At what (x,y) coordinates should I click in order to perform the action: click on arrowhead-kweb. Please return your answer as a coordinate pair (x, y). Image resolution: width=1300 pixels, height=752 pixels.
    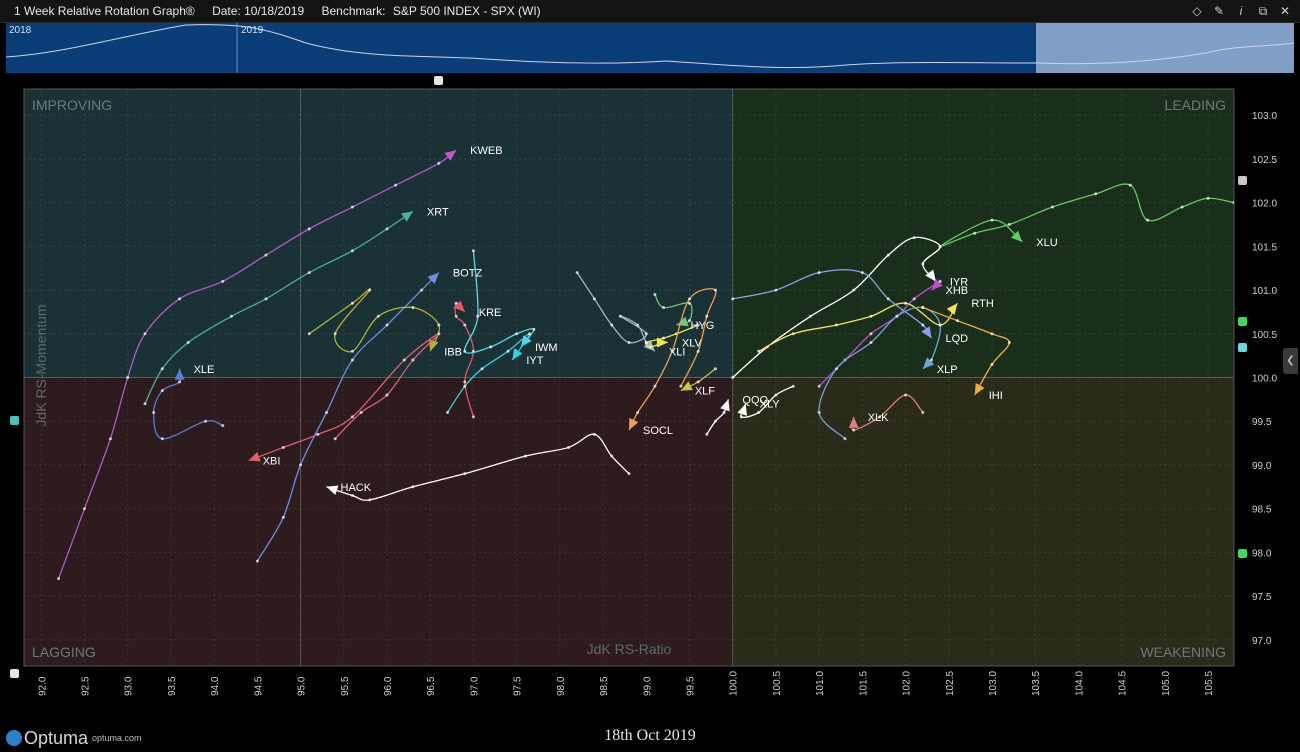
    Looking at the image, I should click on (450, 155).